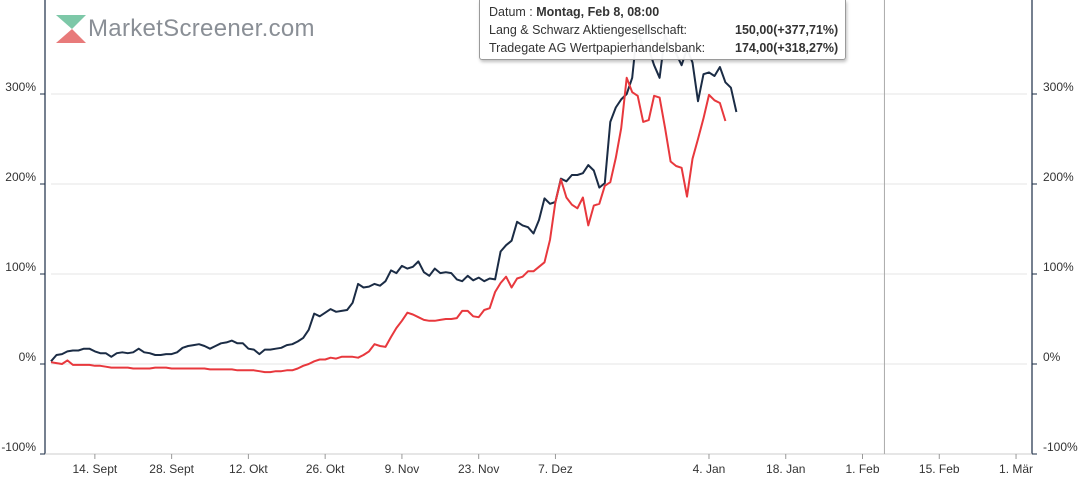  Describe the element at coordinates (201, 28) in the screenshot. I see `logo-text: MarketScreener.com` at that location.